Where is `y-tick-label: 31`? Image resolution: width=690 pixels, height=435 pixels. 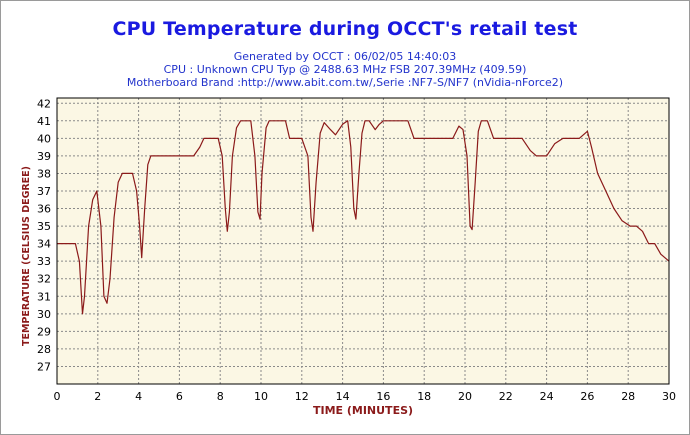 y-tick-label: 31 is located at coordinates (44, 296).